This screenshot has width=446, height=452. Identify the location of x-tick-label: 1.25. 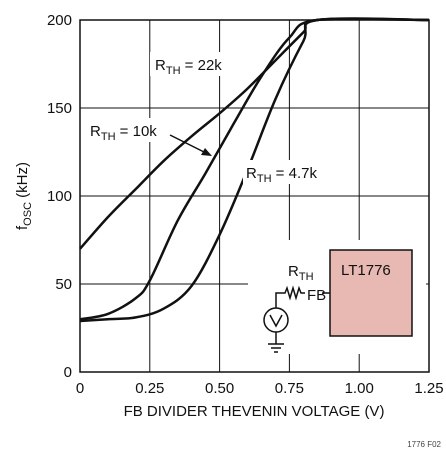
(428, 388).